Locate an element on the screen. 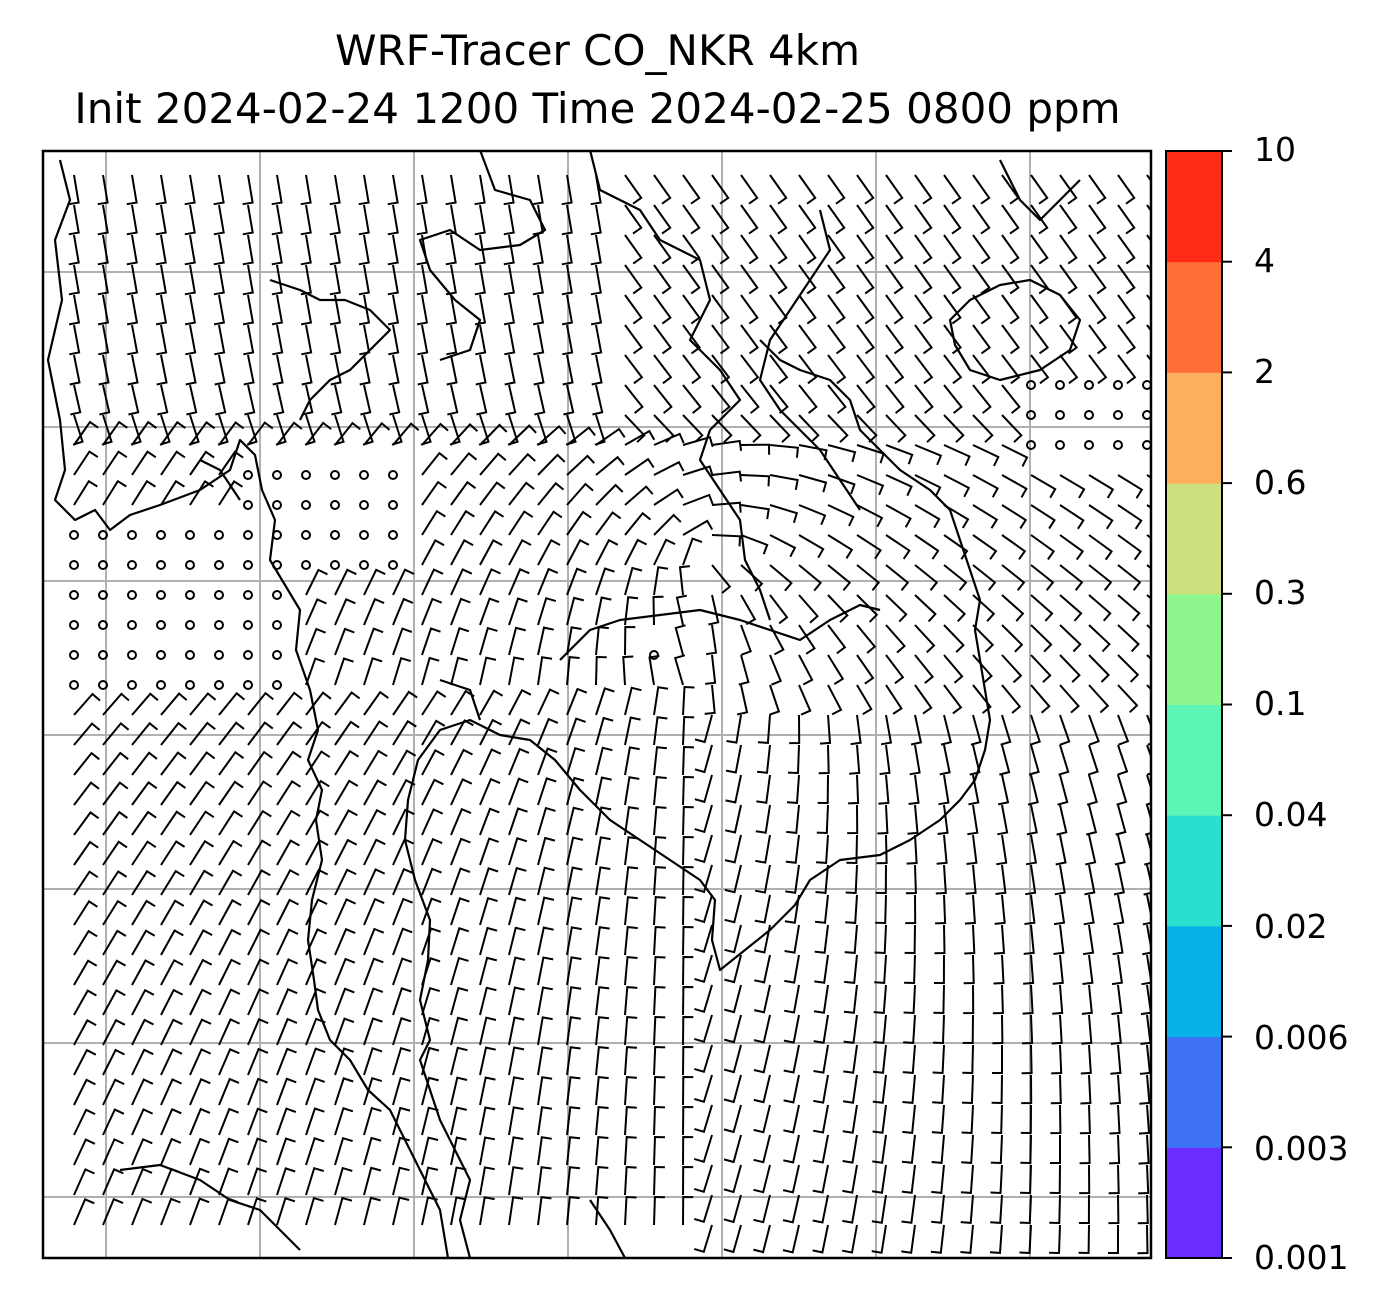 The width and height of the screenshot is (1400, 1313). colorbar-tick-label: 0.006 is located at coordinates (1301, 1037).